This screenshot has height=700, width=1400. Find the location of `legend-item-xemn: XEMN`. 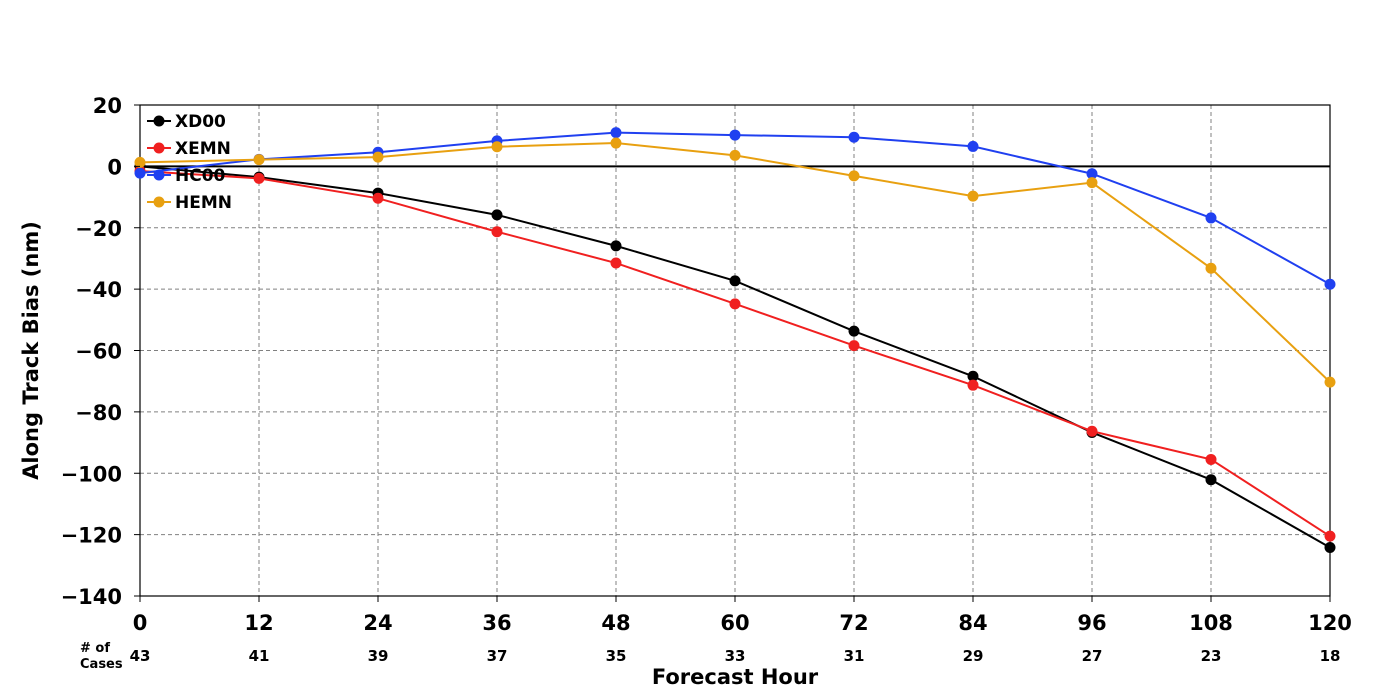

legend-item-xemn: XEMN is located at coordinates (189, 149).